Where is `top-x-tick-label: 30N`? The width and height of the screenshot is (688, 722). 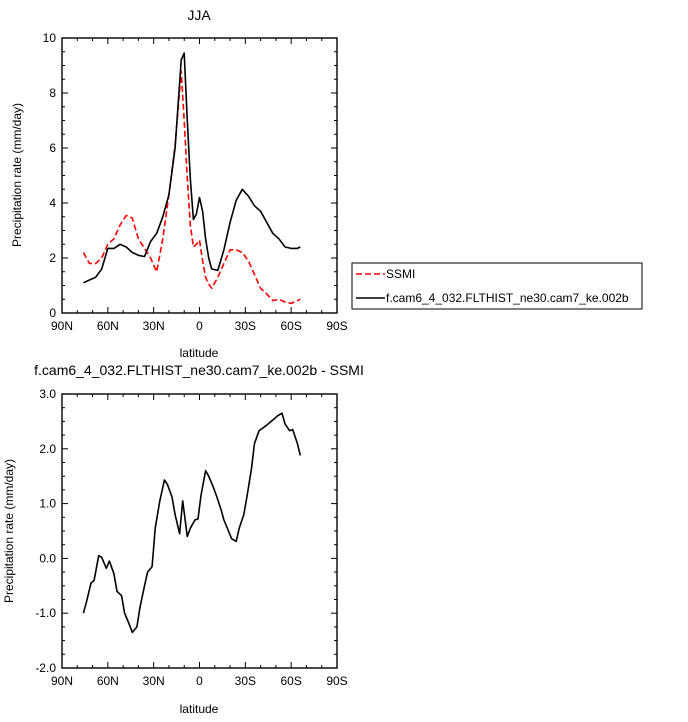 top-x-tick-label: 30N is located at coordinates (154, 326).